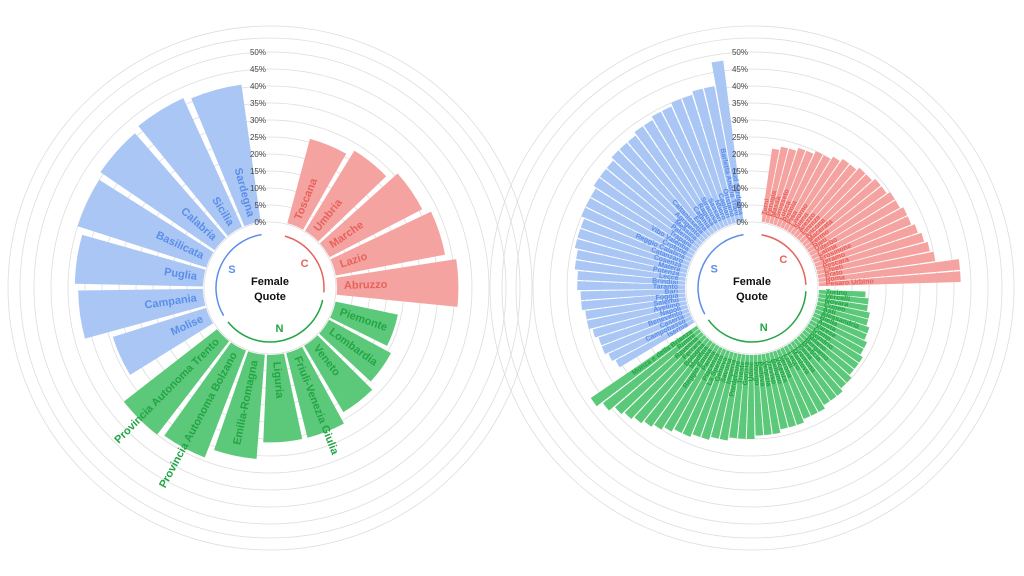  I want to click on grid-circle, so click(270, 288).